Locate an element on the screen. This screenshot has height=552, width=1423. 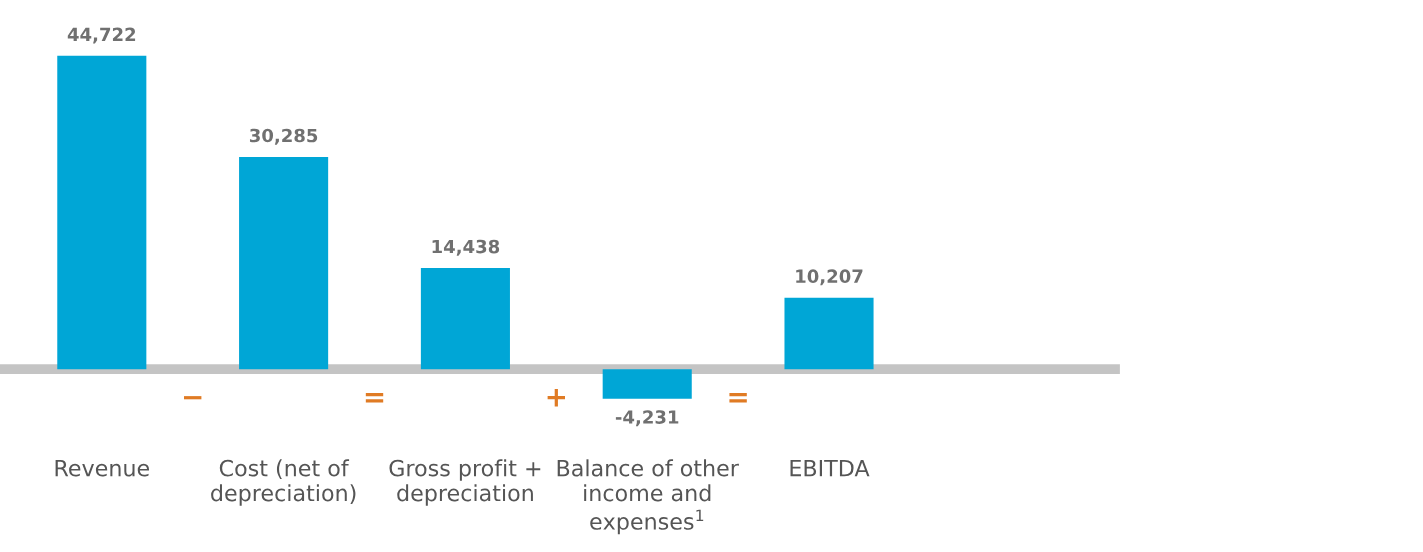
x-tick-label: EBITDA is located at coordinates (830, 468).